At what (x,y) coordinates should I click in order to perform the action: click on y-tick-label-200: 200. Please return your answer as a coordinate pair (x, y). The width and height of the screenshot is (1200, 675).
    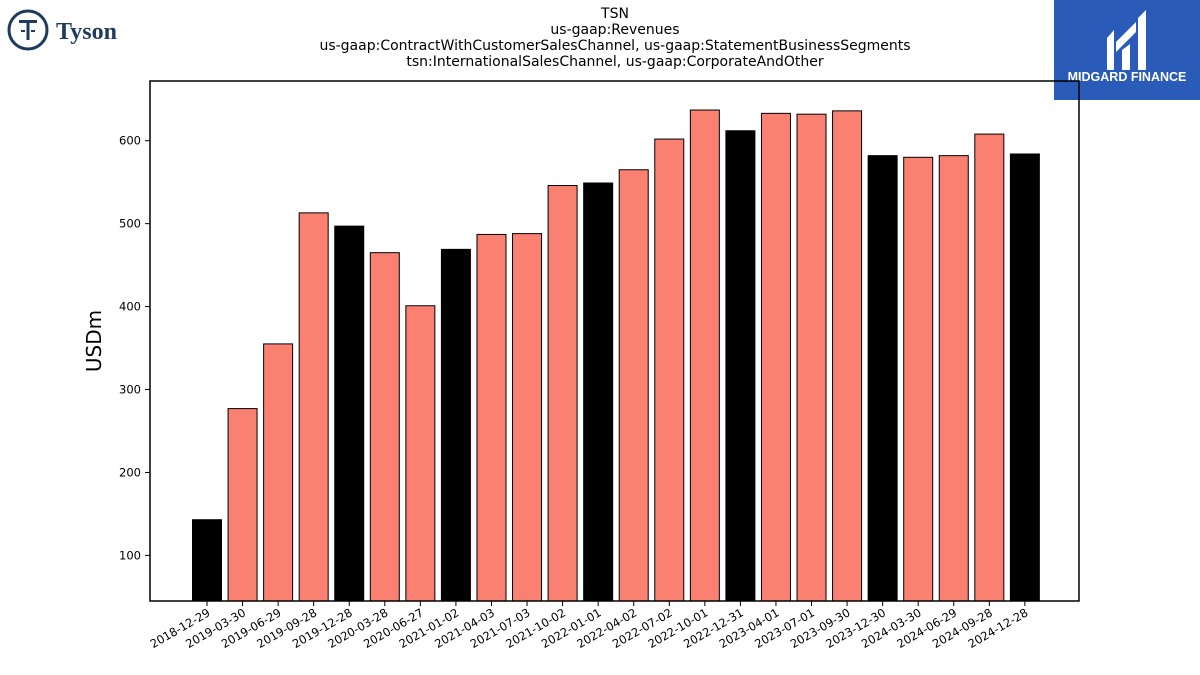
    Looking at the image, I should click on (130, 472).